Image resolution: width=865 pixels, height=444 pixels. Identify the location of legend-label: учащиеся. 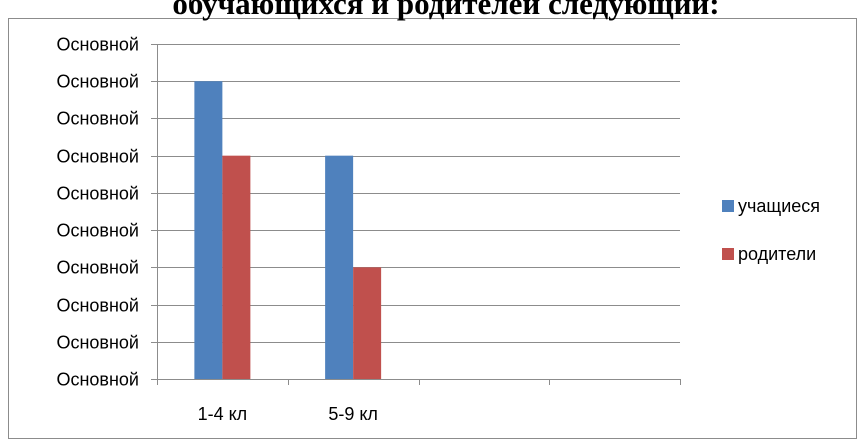
(779, 206).